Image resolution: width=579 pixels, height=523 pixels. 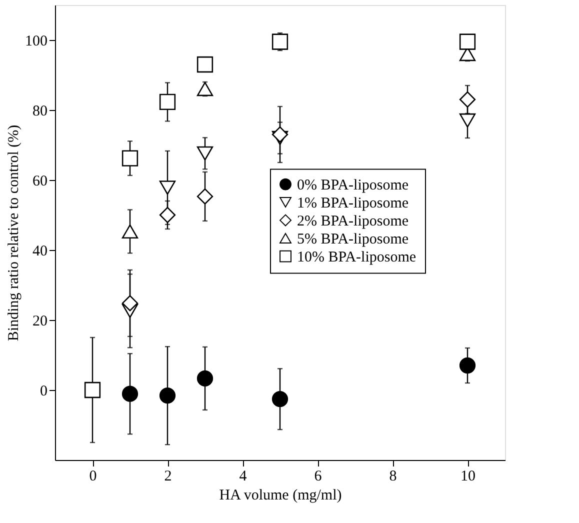 I want to click on x-axis-title: HA volume (mg/ml), so click(x=280, y=496).